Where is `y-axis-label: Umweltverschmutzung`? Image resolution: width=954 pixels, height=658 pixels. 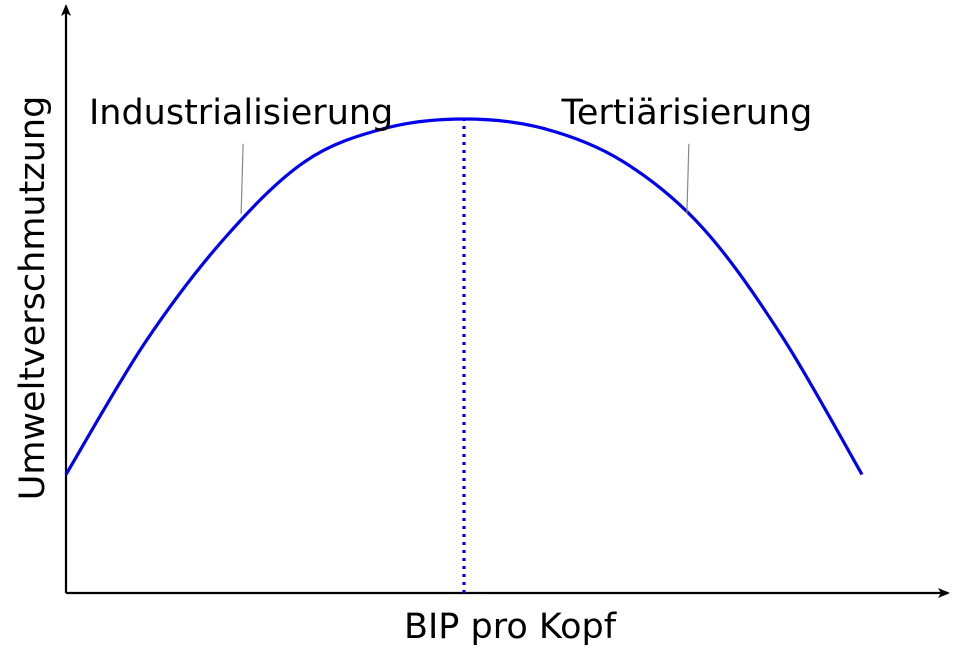
y-axis-label: Umweltverschmutzung is located at coordinates (33, 298).